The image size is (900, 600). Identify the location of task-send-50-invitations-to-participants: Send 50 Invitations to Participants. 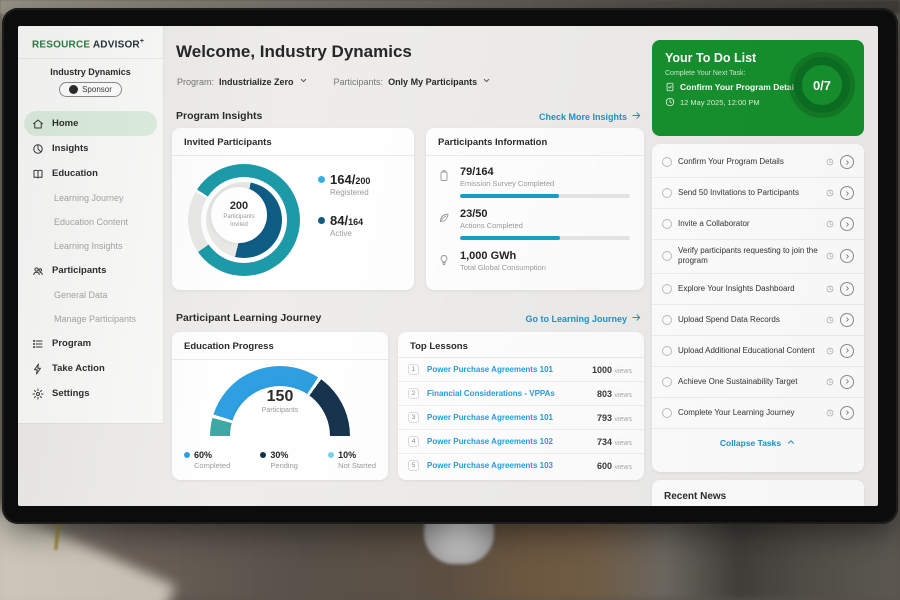
(758, 193).